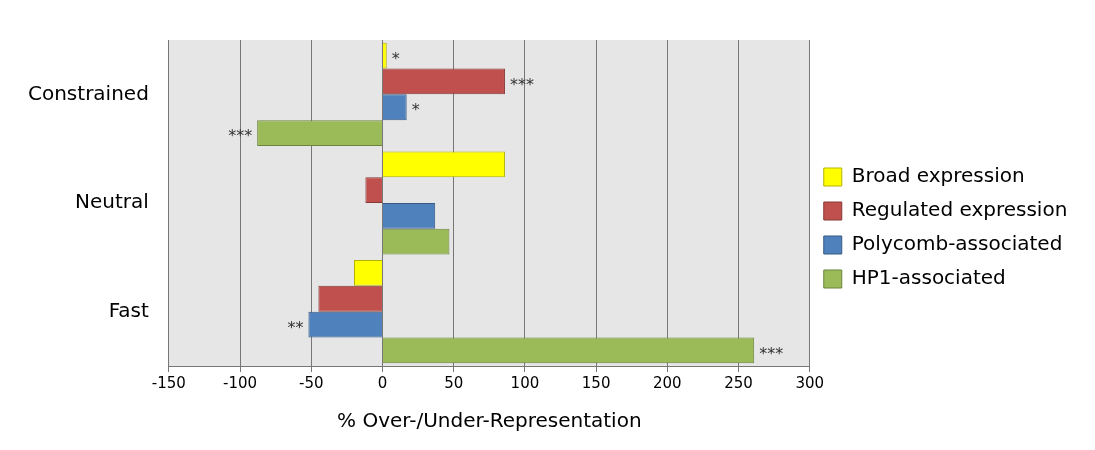 Image resolution: width=1095 pixels, height=450 pixels. I want to click on x-tick-label: -150, so click(168, 382).